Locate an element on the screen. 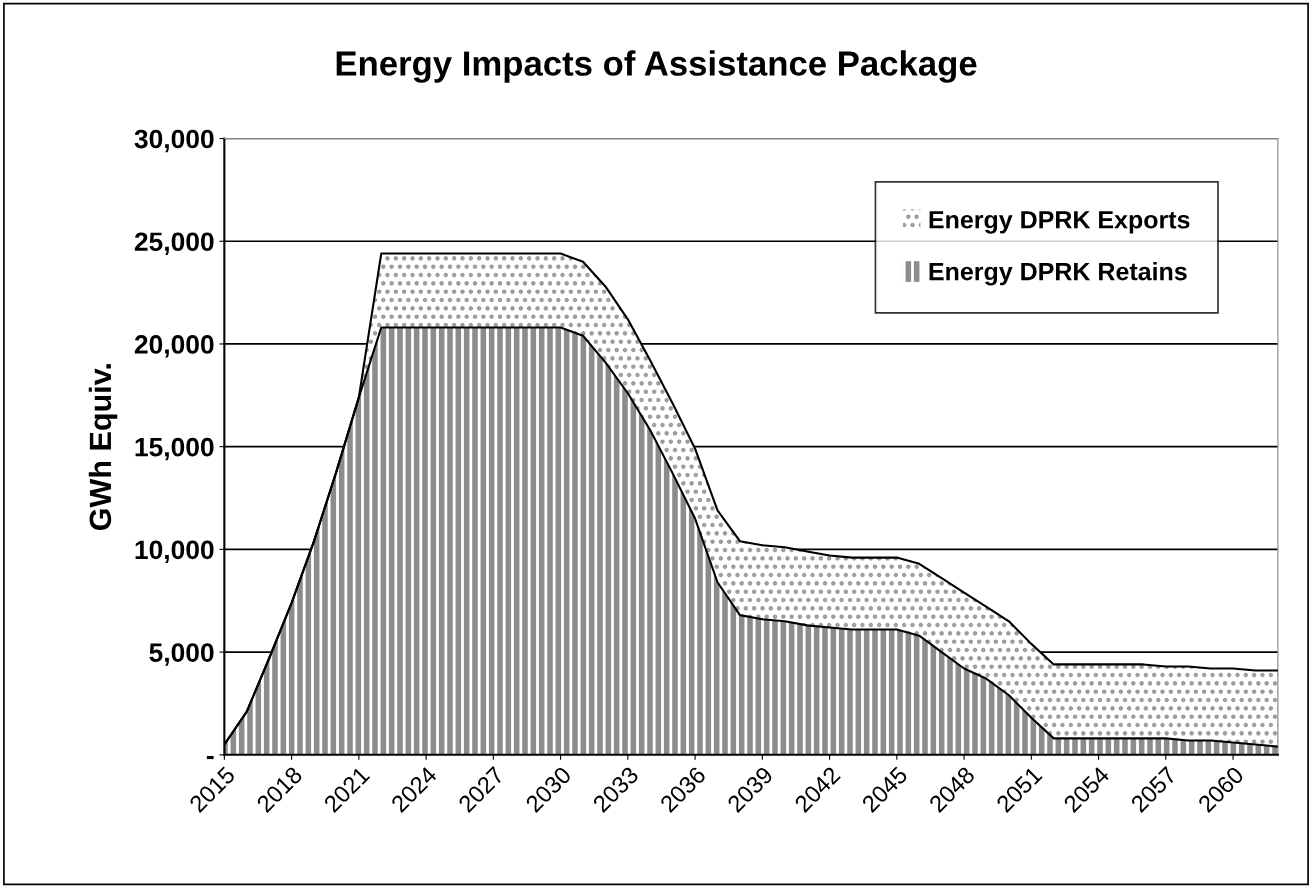  y-tick-label: 10,000 is located at coordinates (174, 552).